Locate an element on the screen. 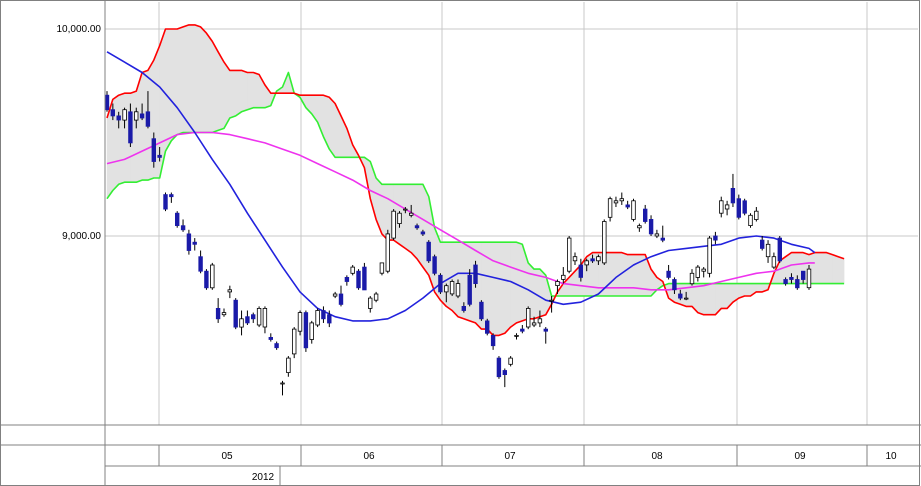  y-tick-label: 10,000.00 is located at coordinates (79, 29).